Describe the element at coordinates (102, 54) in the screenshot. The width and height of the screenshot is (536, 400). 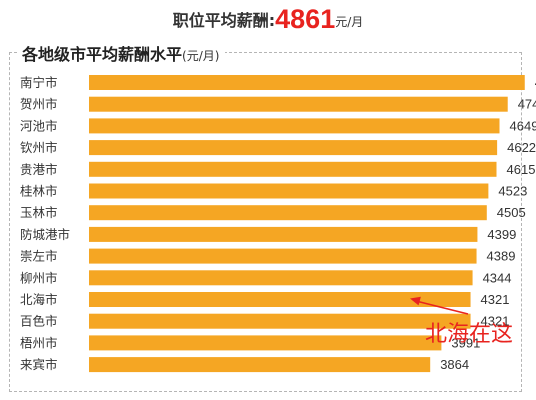
I see `chart-title-text: 各地级市平均薪酬水平` at that location.